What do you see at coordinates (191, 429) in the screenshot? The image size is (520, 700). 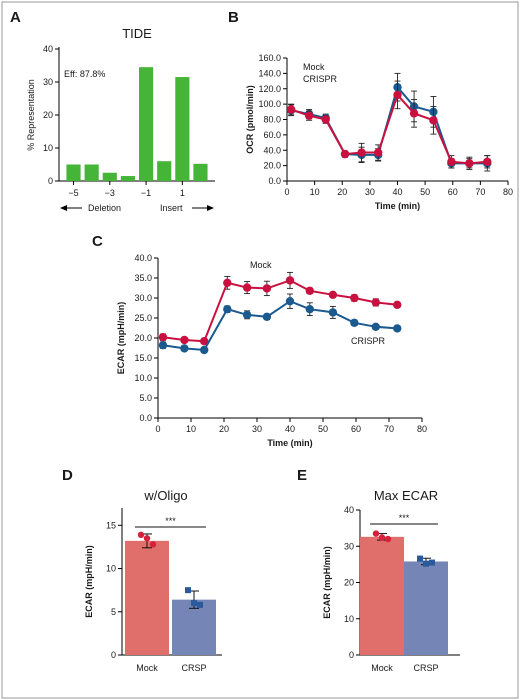 I see `panel-c-x-tick-label: 10` at bounding box center [191, 429].